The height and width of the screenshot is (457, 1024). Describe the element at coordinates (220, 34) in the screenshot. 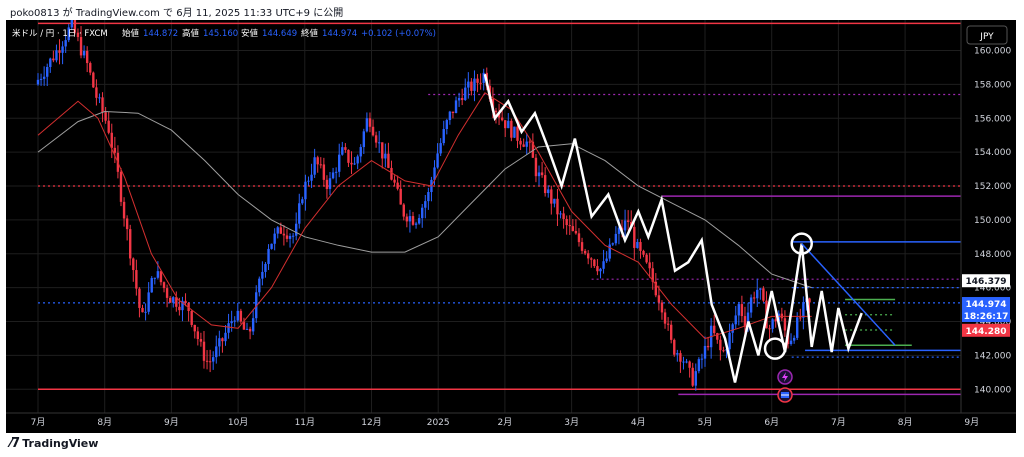

I see `legend-high: 145.160` at that location.